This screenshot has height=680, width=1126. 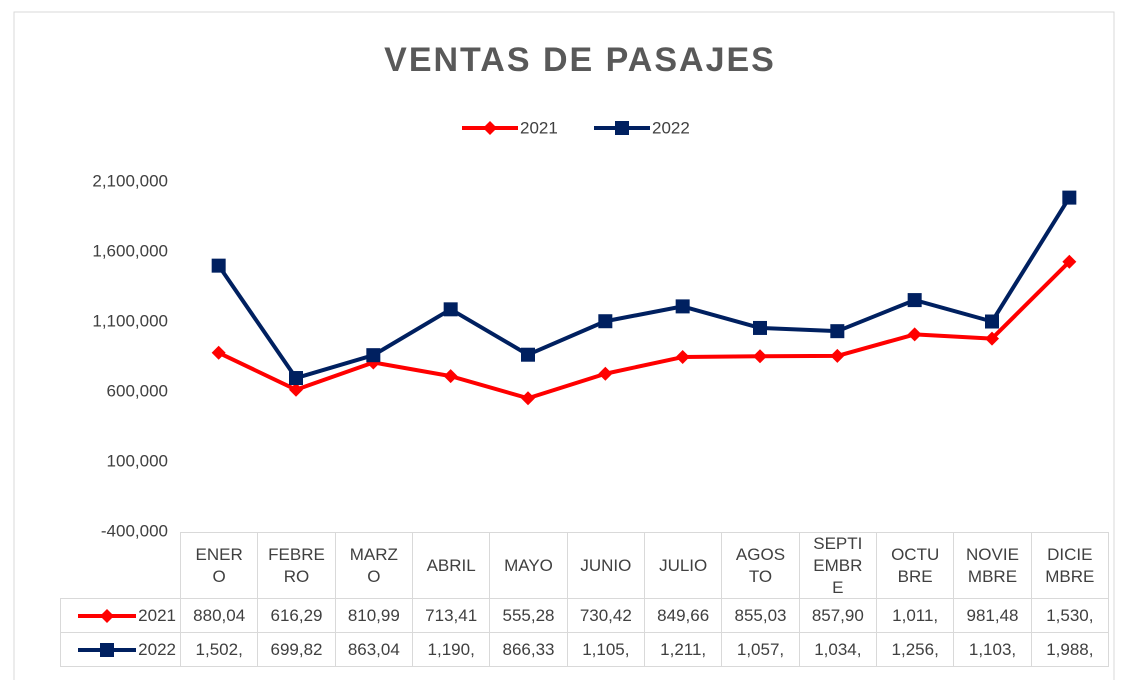 I want to click on x-tick-label: JULIO, so click(x=683, y=565).